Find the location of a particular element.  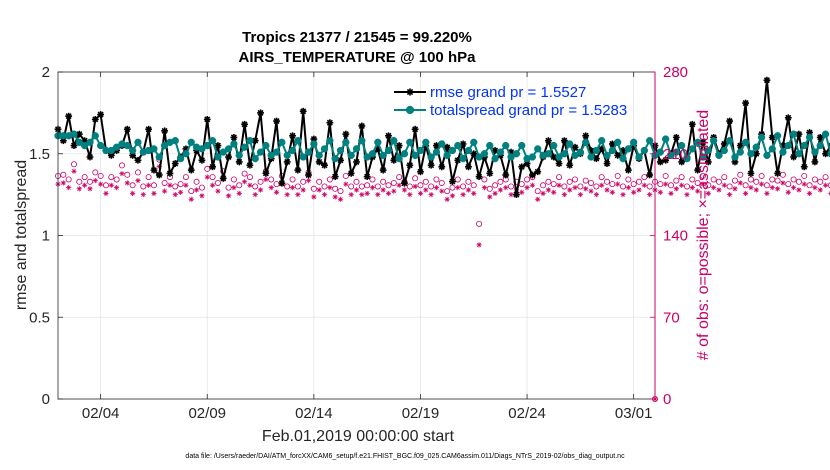

y-axis-right-label: # of obs: o=possible; ×=assimilated is located at coordinates (703, 235).